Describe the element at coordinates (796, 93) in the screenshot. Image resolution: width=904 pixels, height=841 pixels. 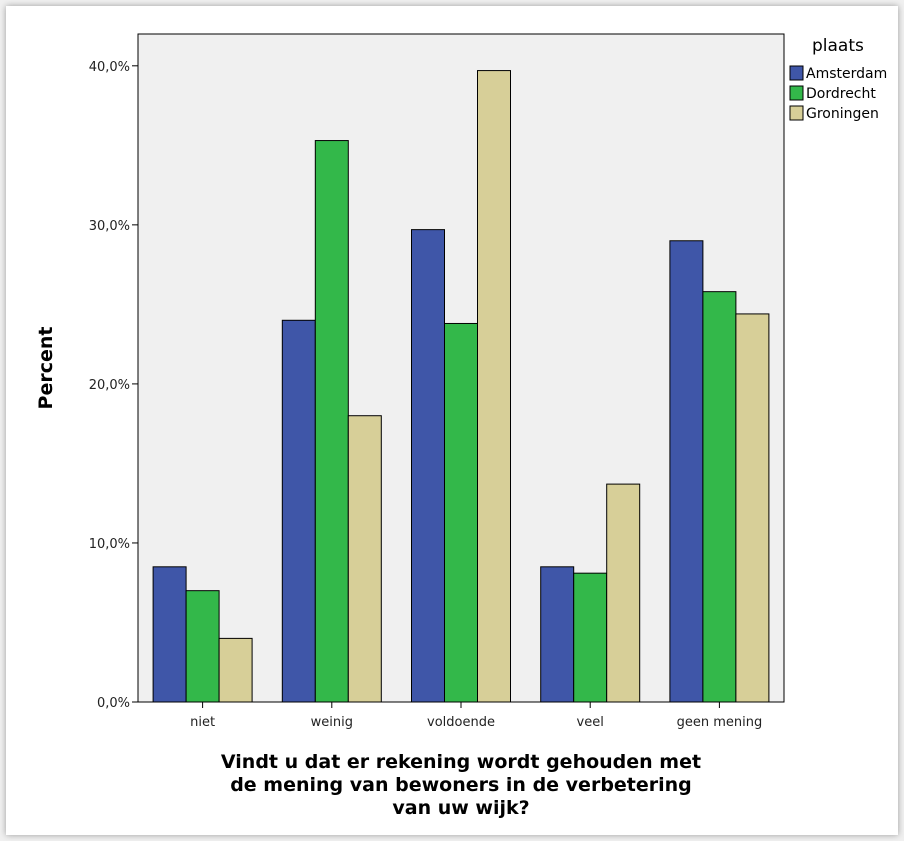
I see `legend-swatch-dordrecht` at that location.